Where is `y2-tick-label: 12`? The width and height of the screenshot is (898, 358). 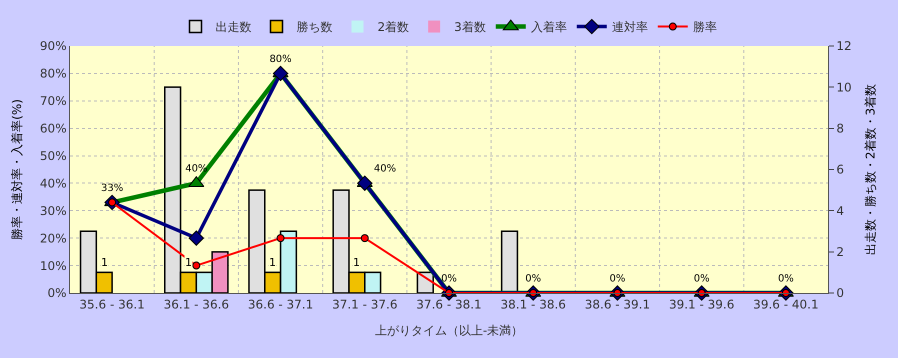
y2-tick-label: 12 is located at coordinates (844, 46).